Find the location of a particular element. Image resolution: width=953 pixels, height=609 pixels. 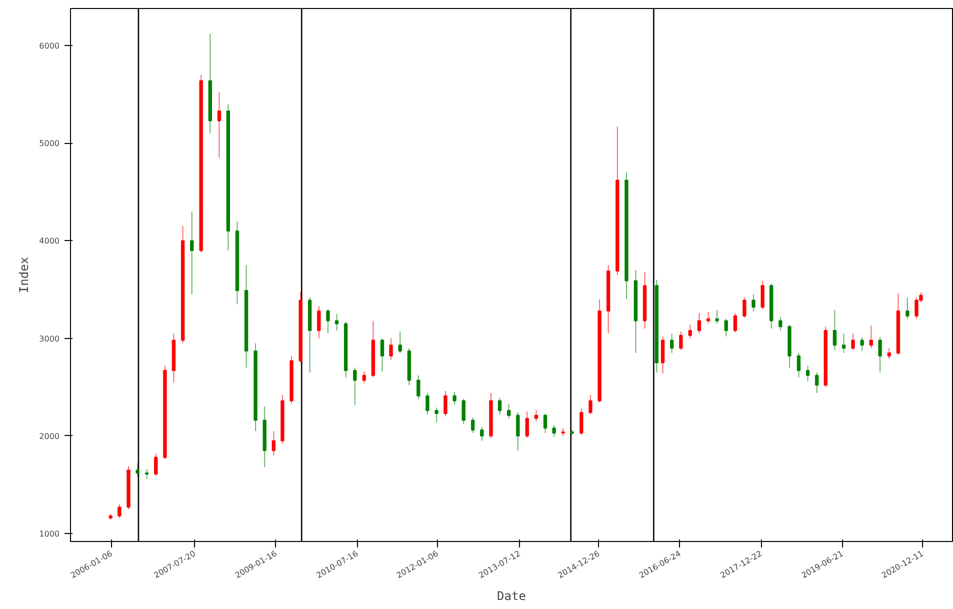

y-tick-label: 6000 is located at coordinates (49, 46).